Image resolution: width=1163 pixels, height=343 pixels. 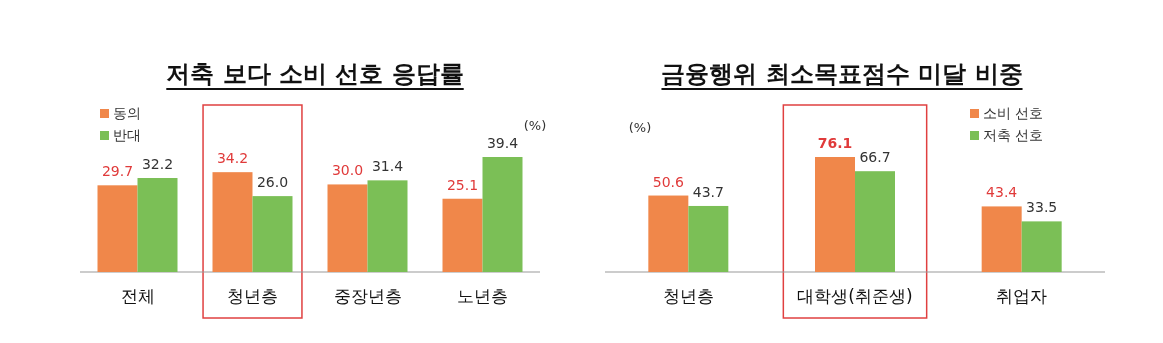 I want to click on x-tick-label: 전체, so click(x=137, y=296).